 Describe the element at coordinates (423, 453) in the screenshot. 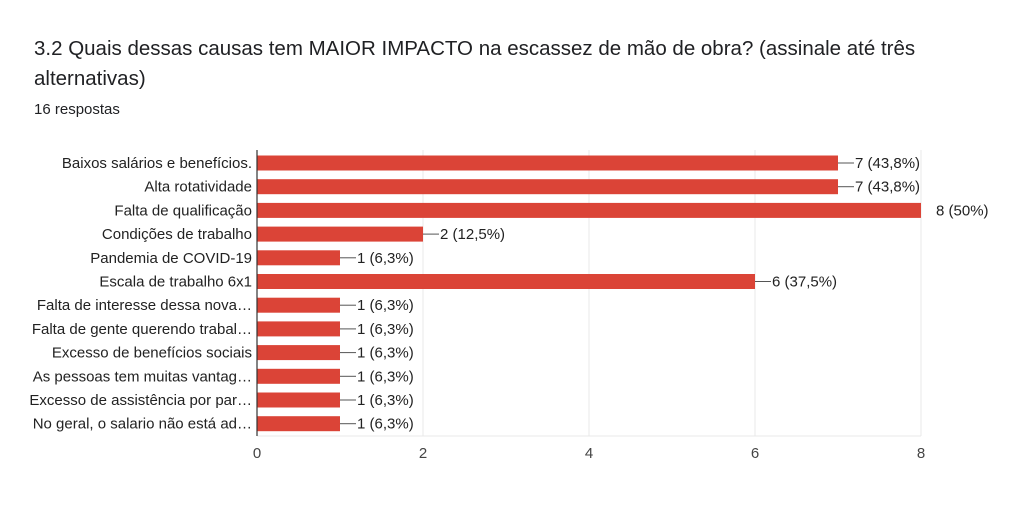

I see `x-tick-label: 2` at that location.